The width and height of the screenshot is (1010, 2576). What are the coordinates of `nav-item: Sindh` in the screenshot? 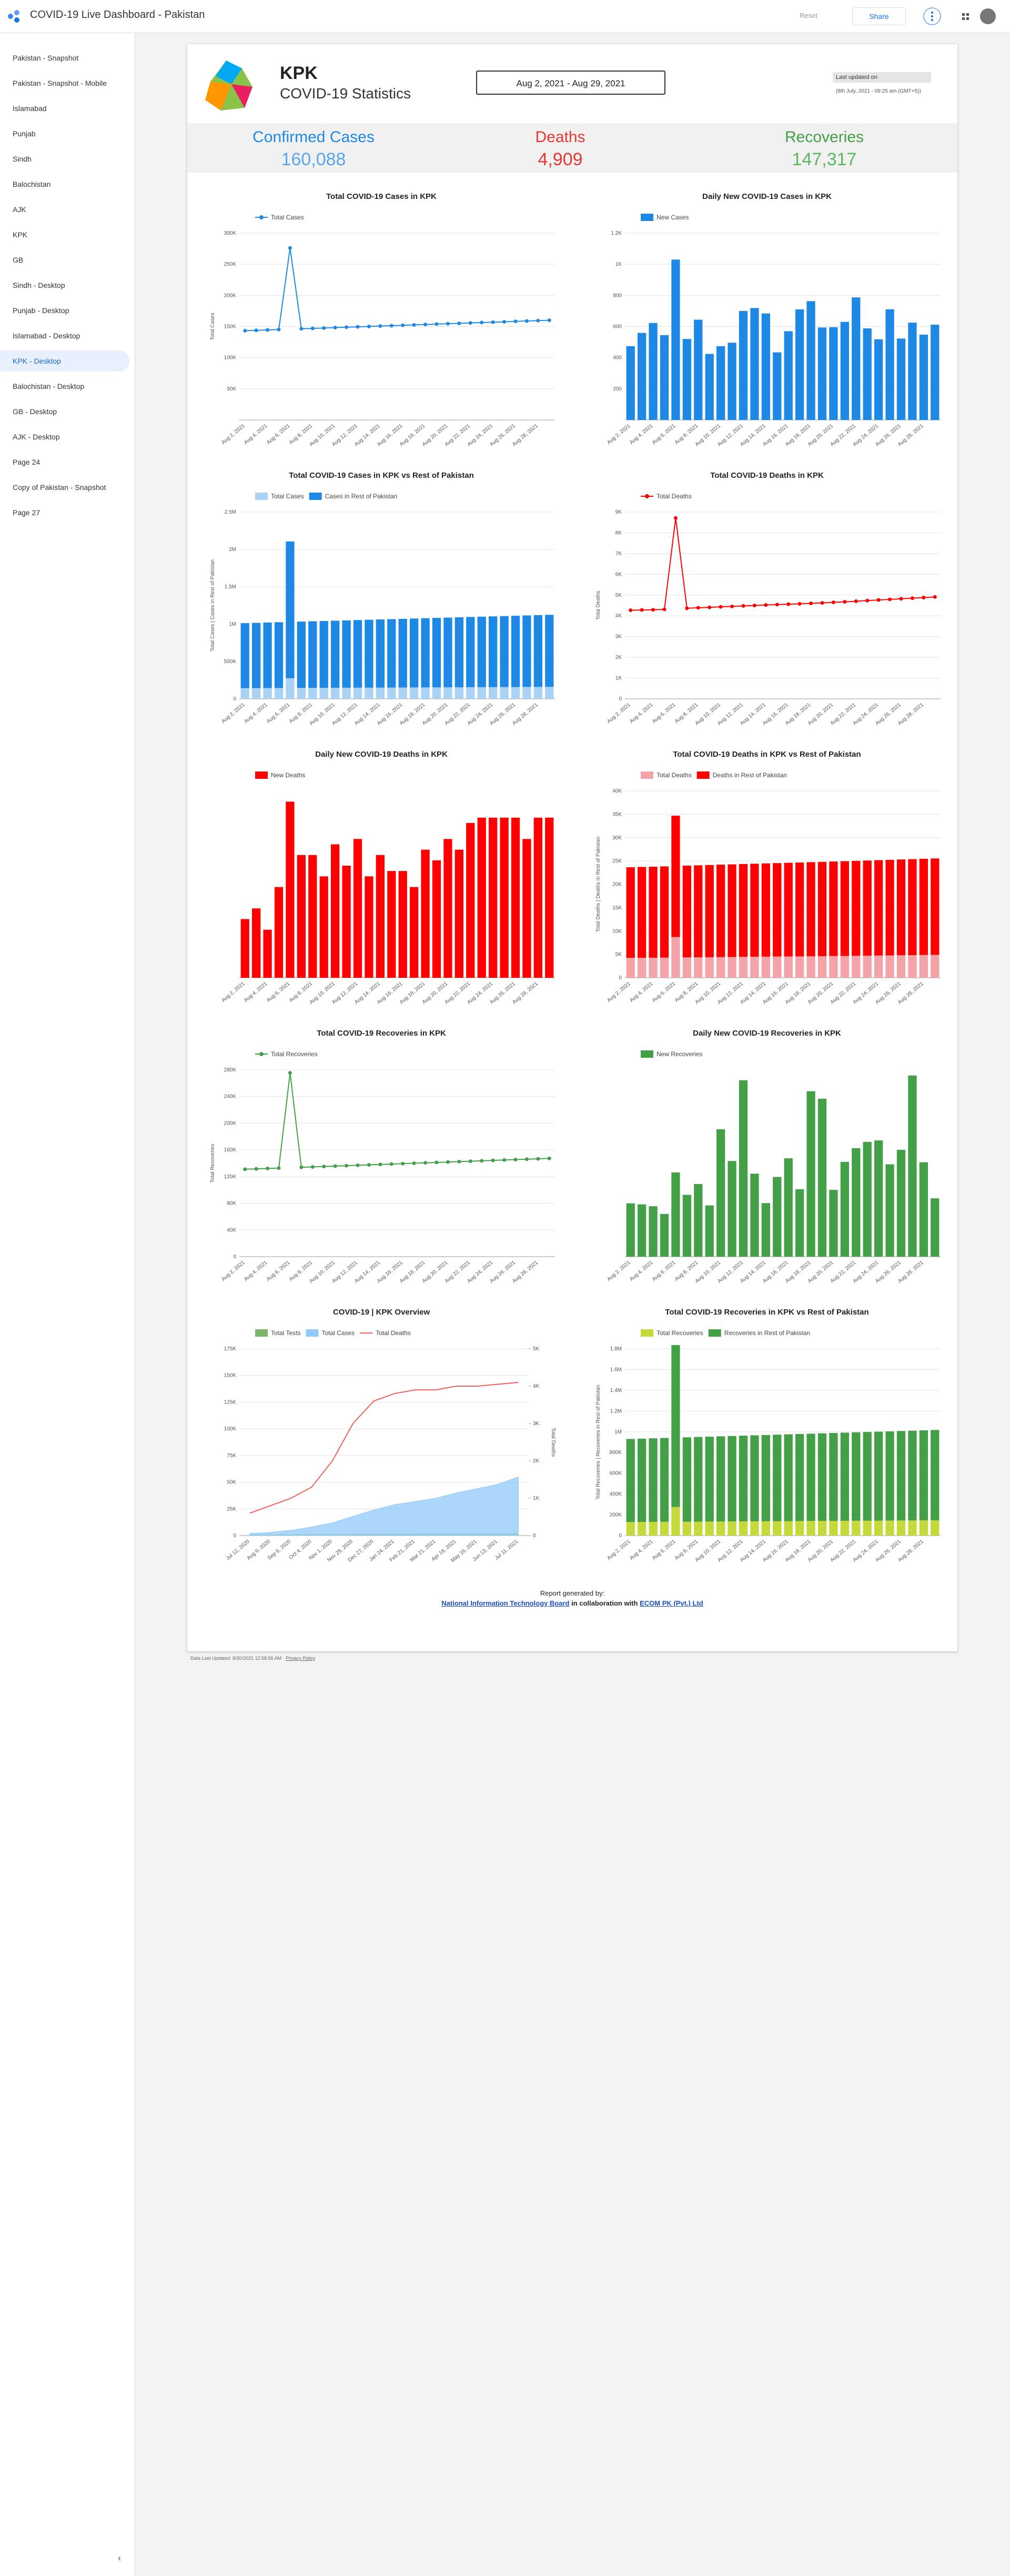 It's located at (22, 159).